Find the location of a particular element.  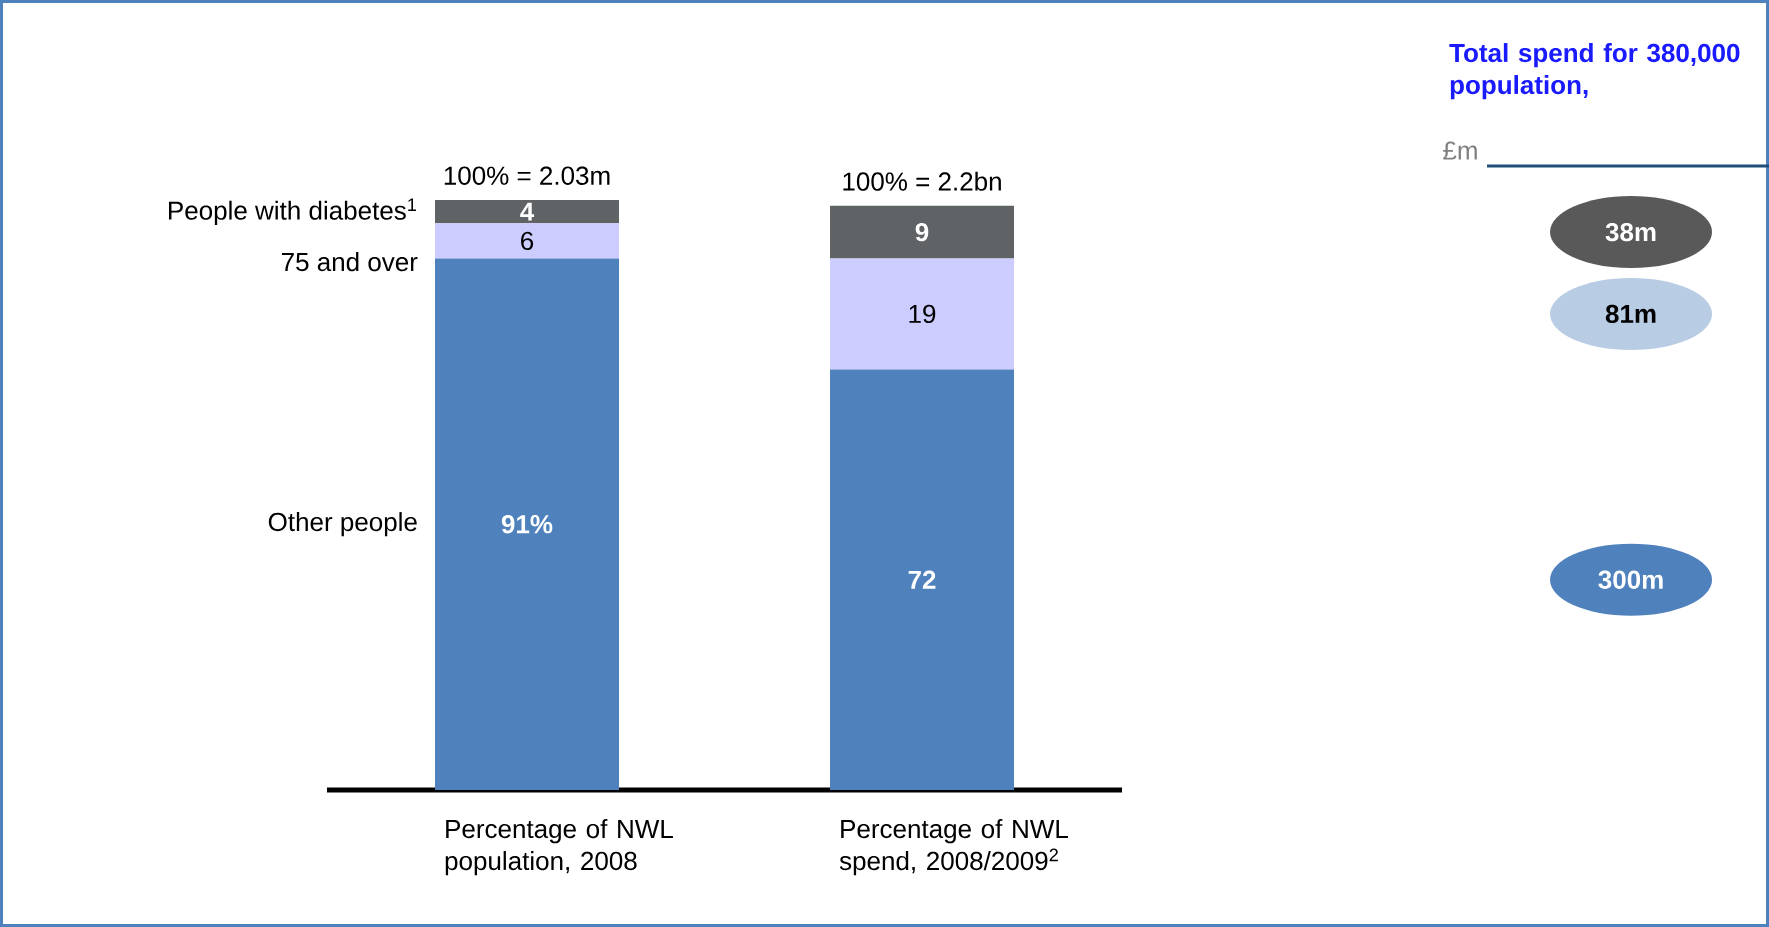

text: 38m is located at coordinates (1630, 232).